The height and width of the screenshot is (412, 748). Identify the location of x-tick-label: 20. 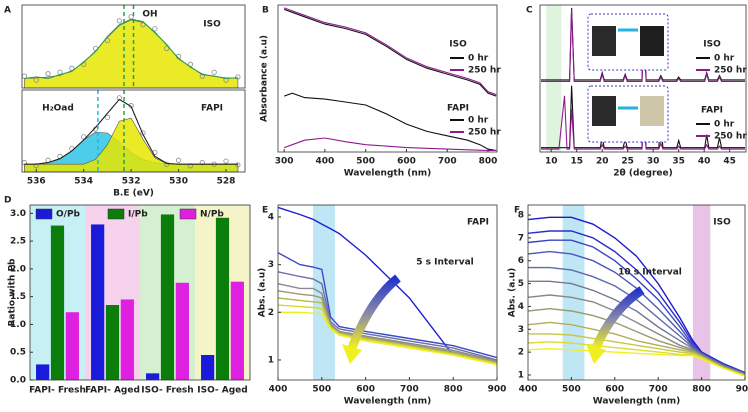
(602, 162).